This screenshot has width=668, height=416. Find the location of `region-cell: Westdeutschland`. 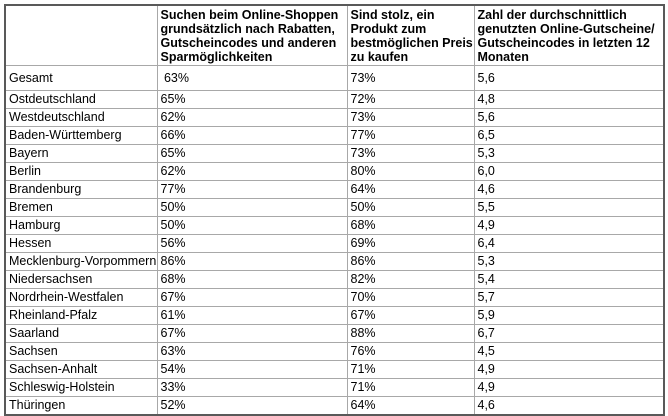

region-cell: Westdeutschland is located at coordinates (81, 117).